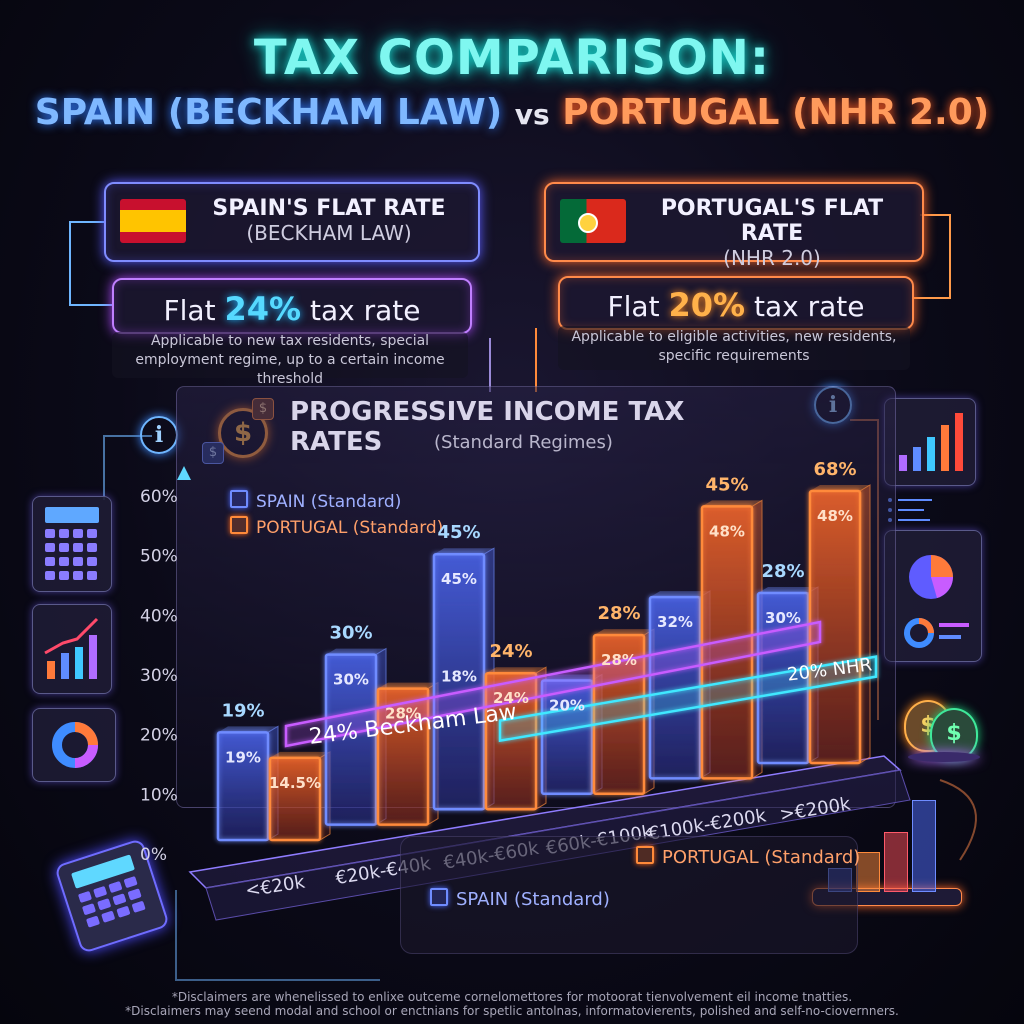  Describe the element at coordinates (510, 651) in the screenshot. I see `bar-portugal-top-label: 24%` at that location.